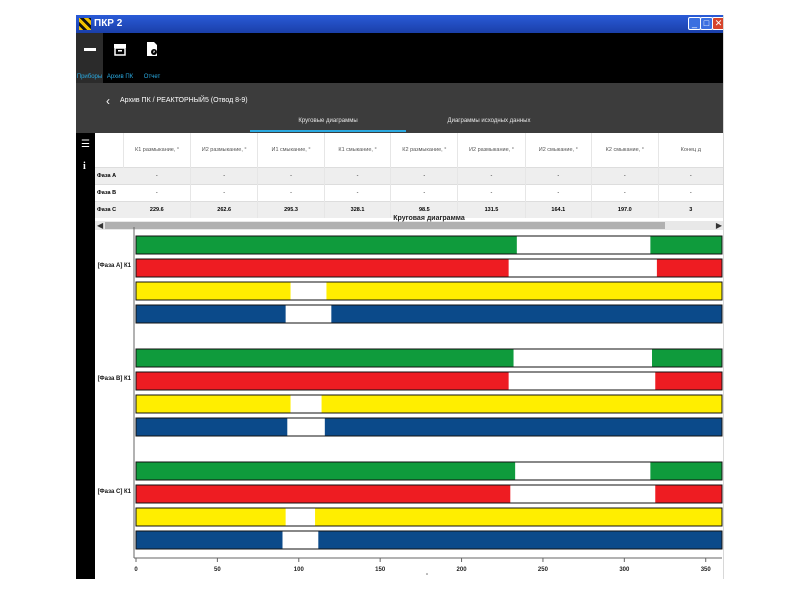 This screenshot has height=600, width=800. I want to click on breadcrumb: Архив ПК / РЕАКТОРНЫЙ5 (Отвод 8-9), so click(184, 100).